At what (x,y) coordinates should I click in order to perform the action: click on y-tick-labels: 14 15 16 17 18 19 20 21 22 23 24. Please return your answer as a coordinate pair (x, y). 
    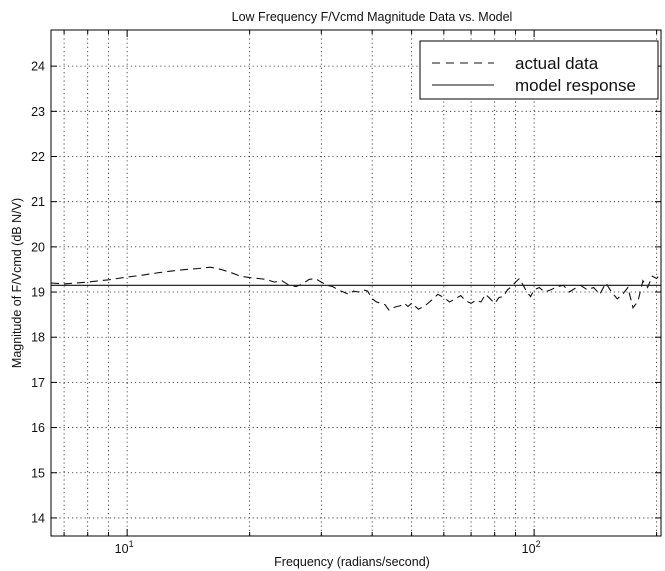
    Looking at the image, I should click on (38, 293).